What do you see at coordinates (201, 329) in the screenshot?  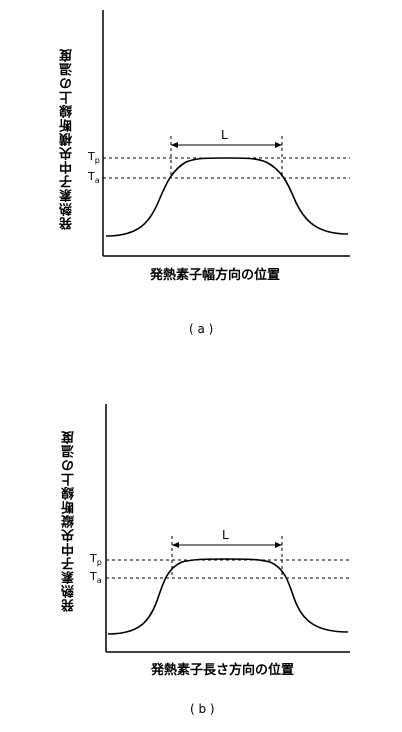 I see `figure-caption: ( a )` at bounding box center [201, 329].